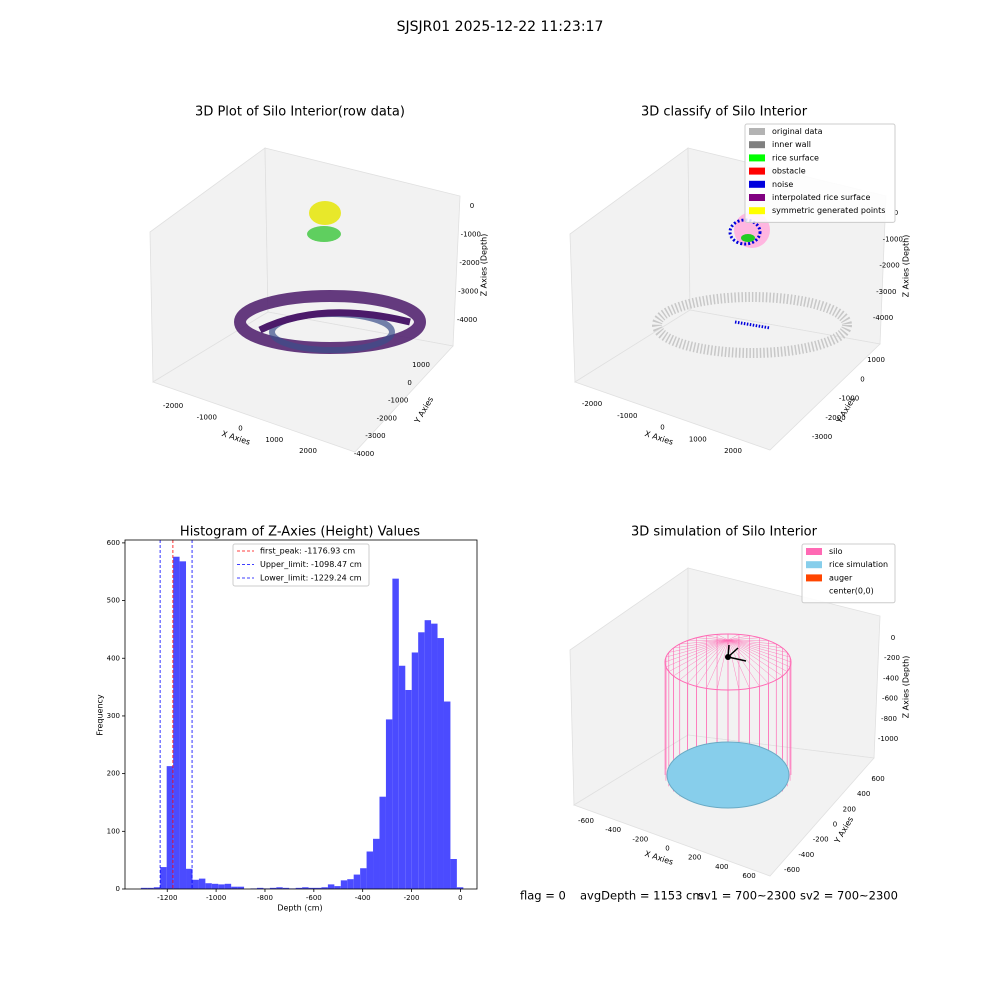 This screenshot has width=1000, height=1000. I want to click on legend-box, so click(301, 565).